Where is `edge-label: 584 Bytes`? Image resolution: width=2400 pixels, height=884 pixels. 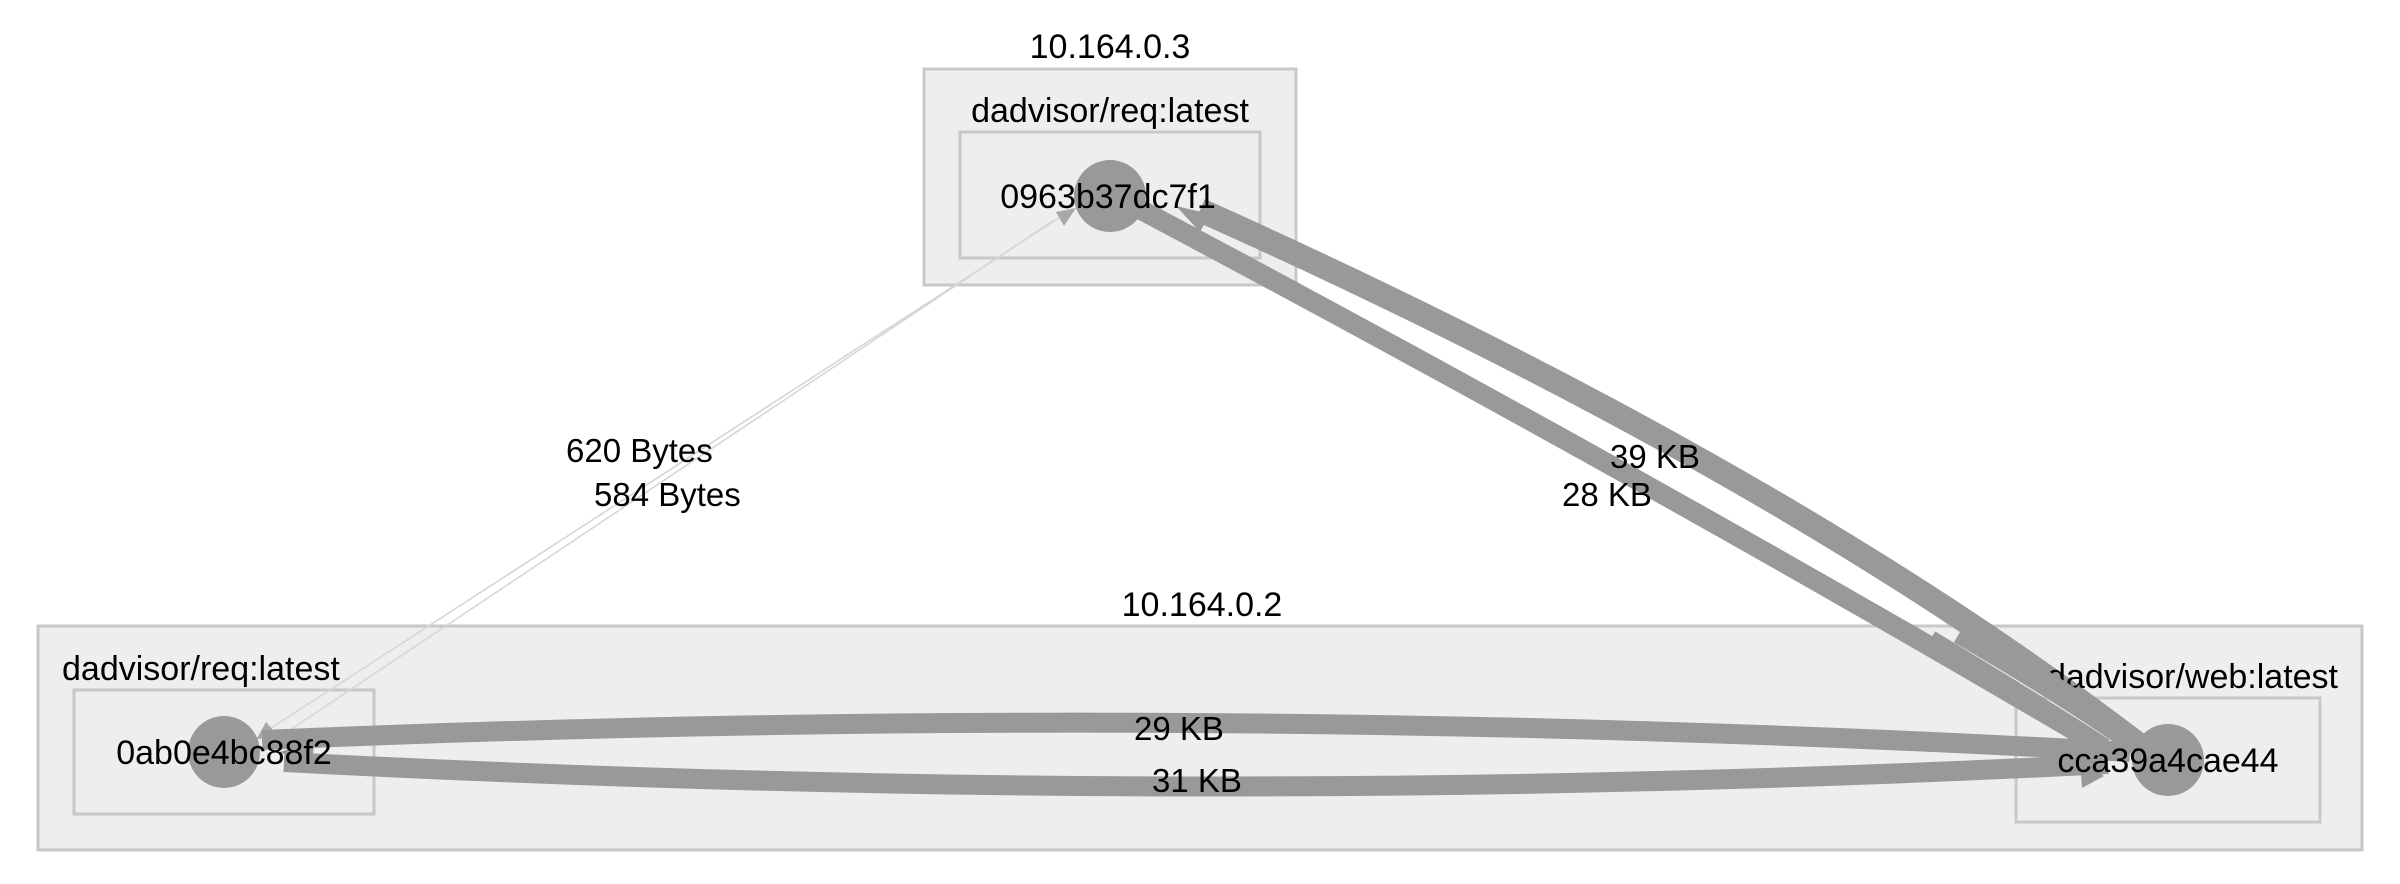 edge-label: 584 Bytes is located at coordinates (667, 494).